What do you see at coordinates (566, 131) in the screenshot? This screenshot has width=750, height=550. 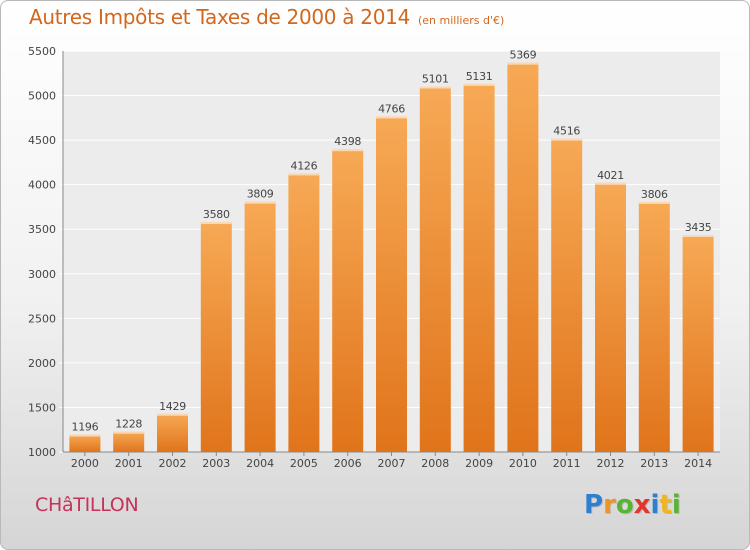 I see `bar-value-label: 4516` at bounding box center [566, 131].